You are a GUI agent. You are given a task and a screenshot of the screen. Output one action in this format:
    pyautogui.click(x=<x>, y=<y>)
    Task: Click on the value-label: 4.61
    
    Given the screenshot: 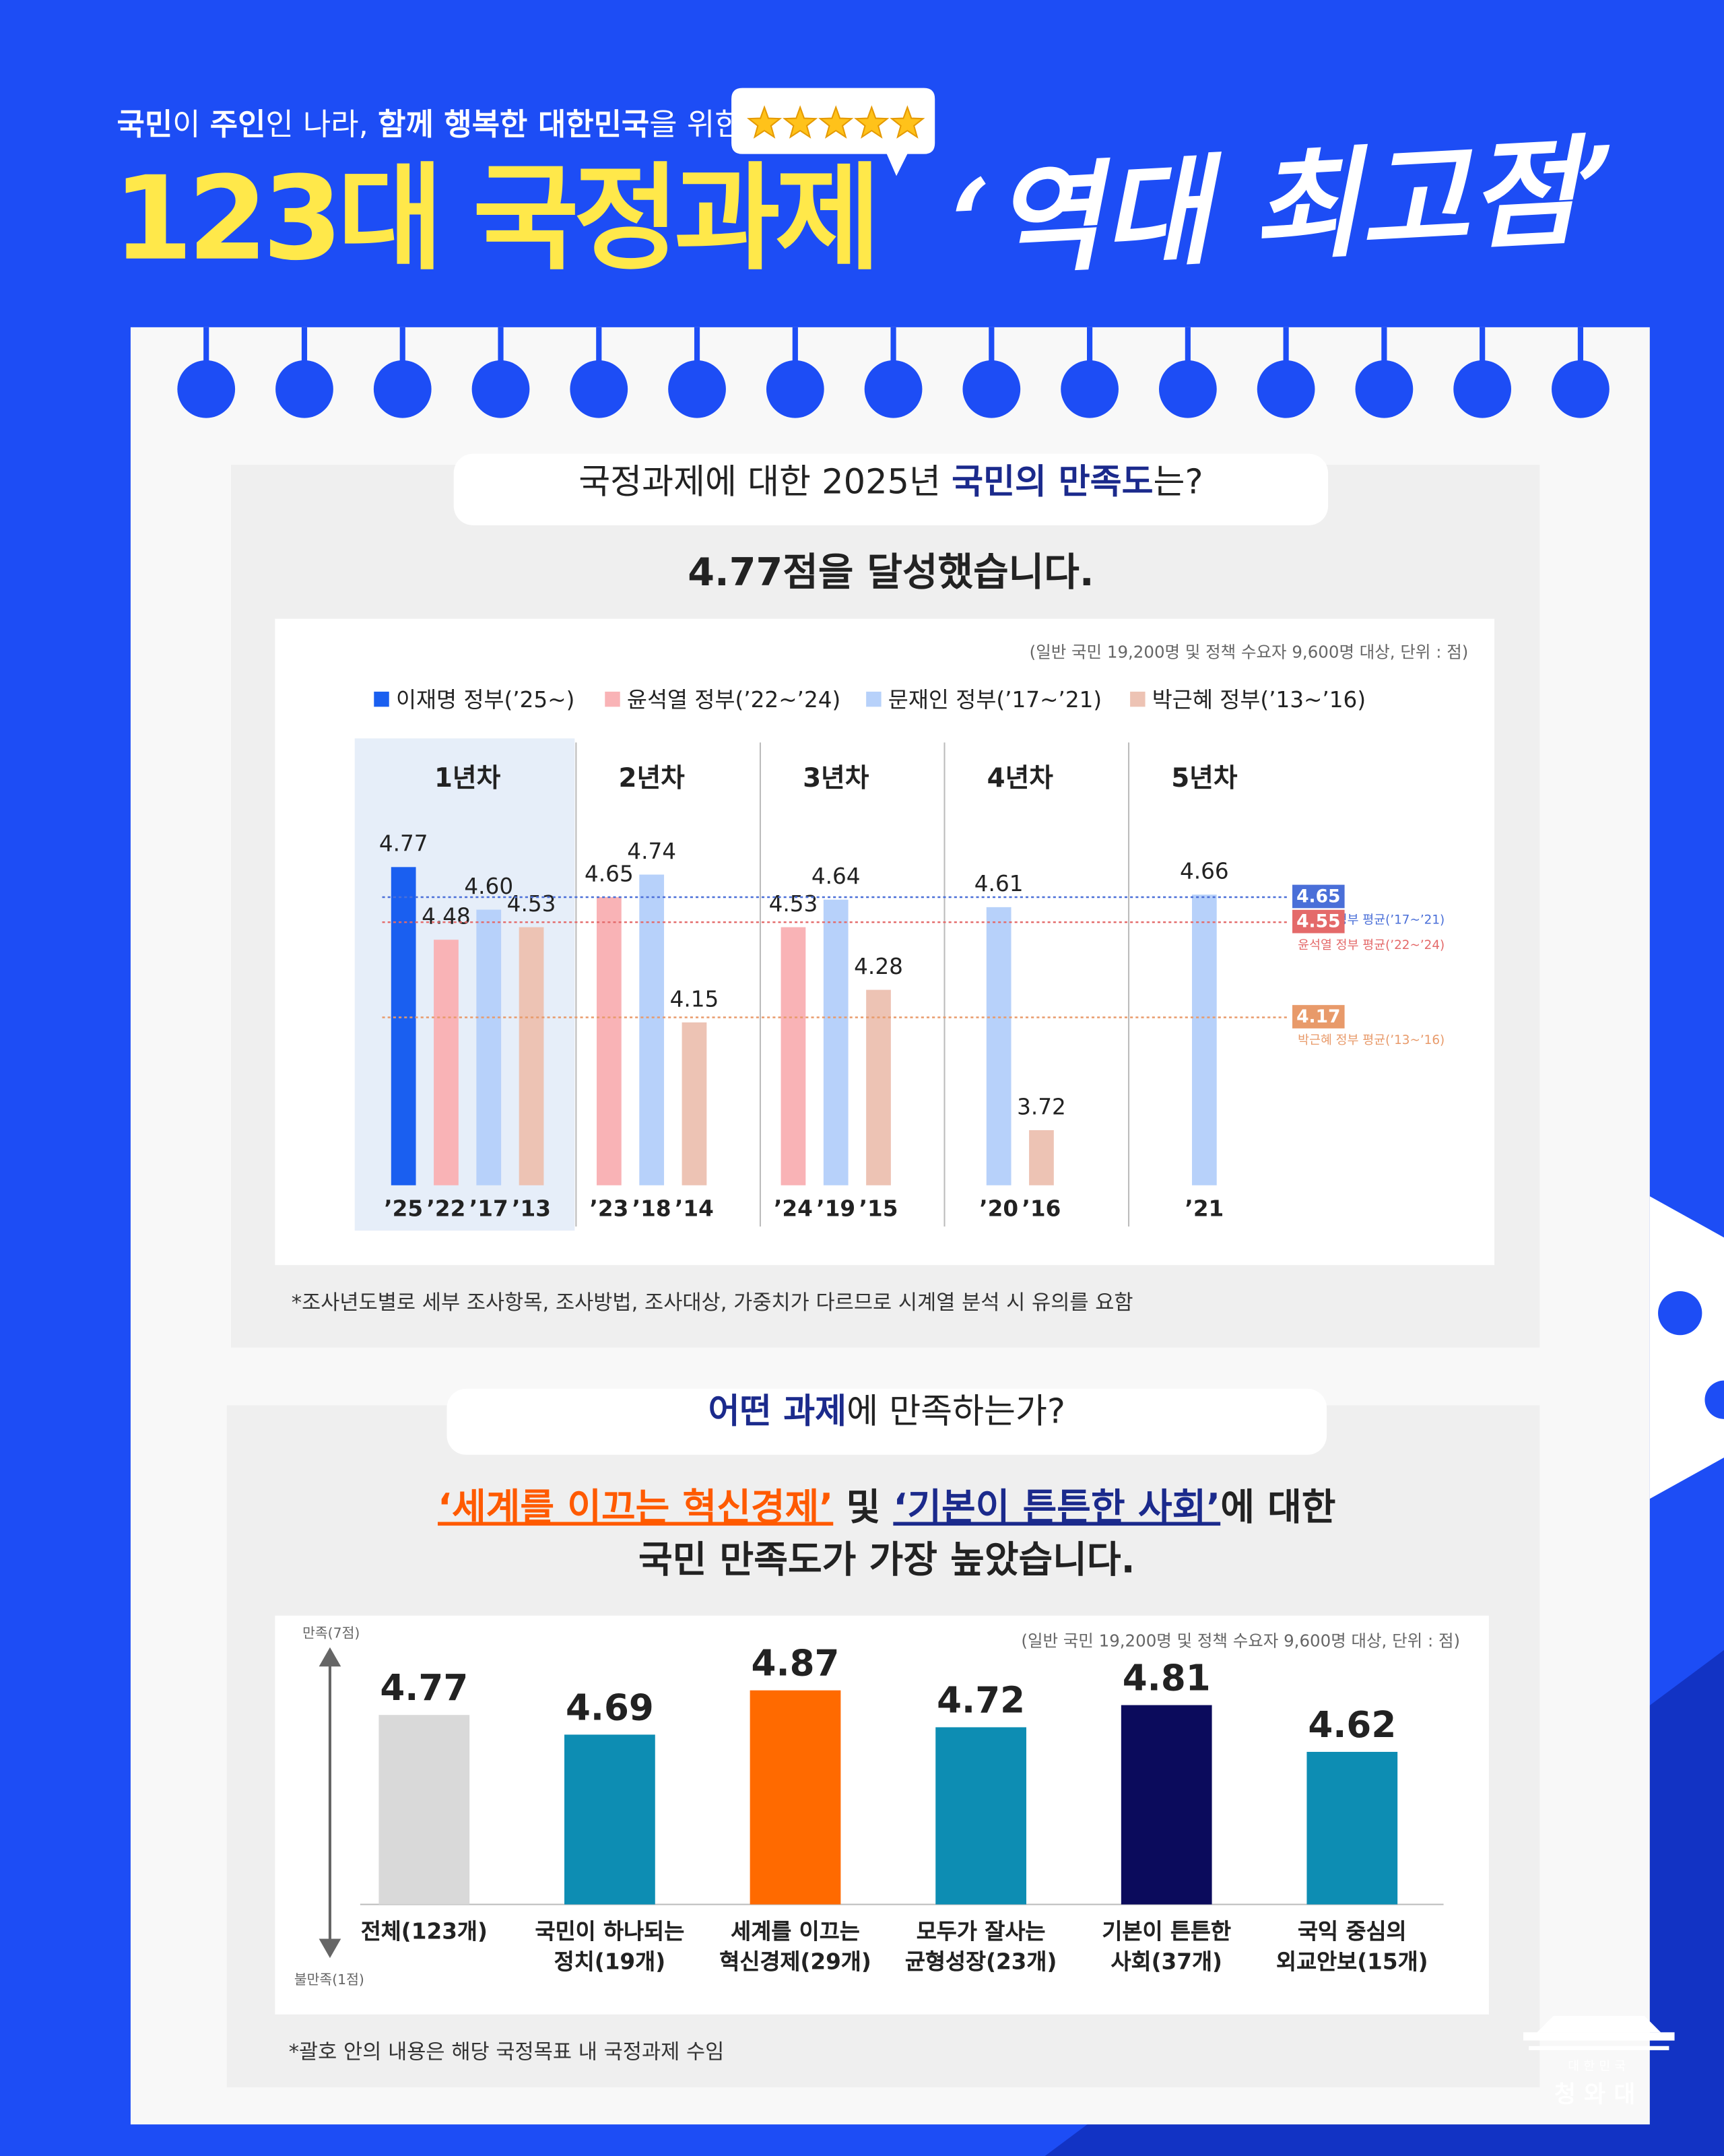 What is the action you would take?
    pyautogui.click(x=999, y=883)
    